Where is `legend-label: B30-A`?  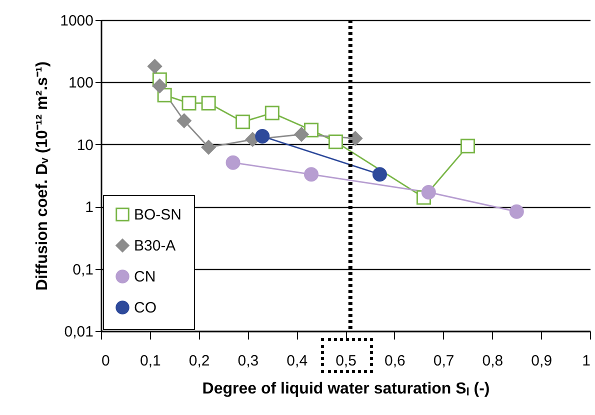 legend-label: B30-A is located at coordinates (155, 246).